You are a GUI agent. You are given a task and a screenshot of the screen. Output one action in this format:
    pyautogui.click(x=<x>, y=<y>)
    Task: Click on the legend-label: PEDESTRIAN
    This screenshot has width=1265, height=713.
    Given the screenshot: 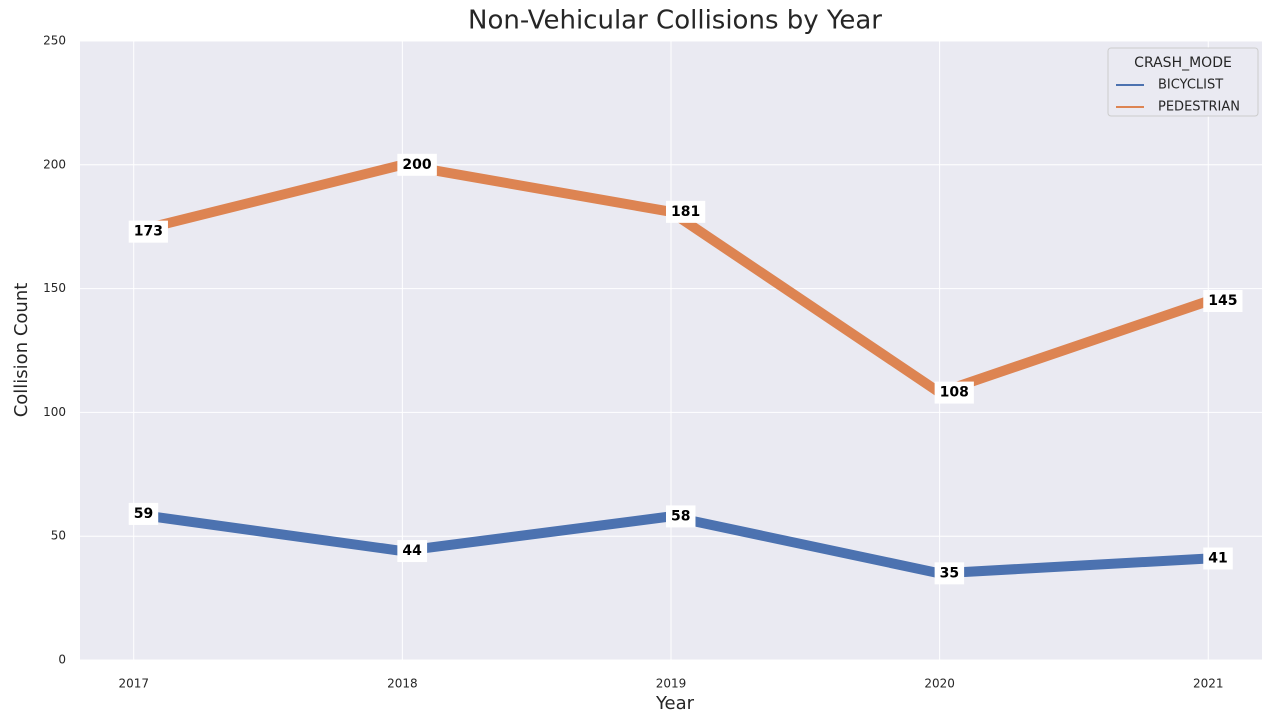 What is the action you would take?
    pyautogui.click(x=1199, y=107)
    